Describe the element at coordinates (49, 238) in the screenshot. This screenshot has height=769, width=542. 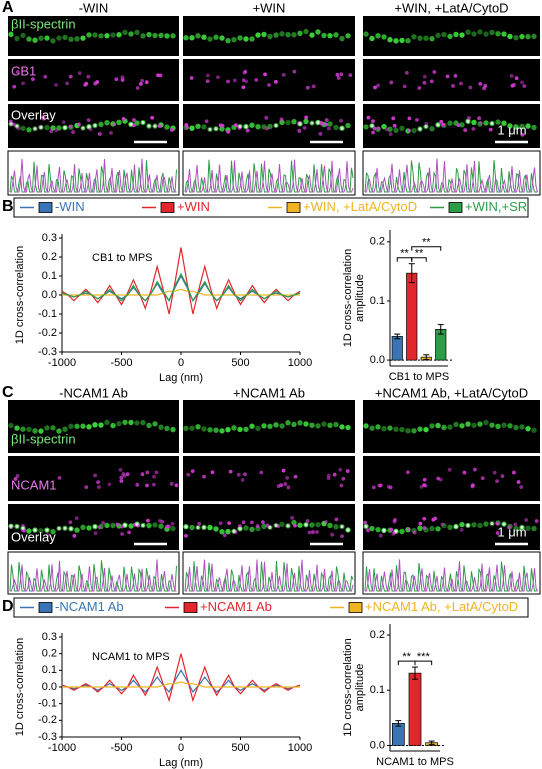
I see `y-tick-label: 0.3` at that location.